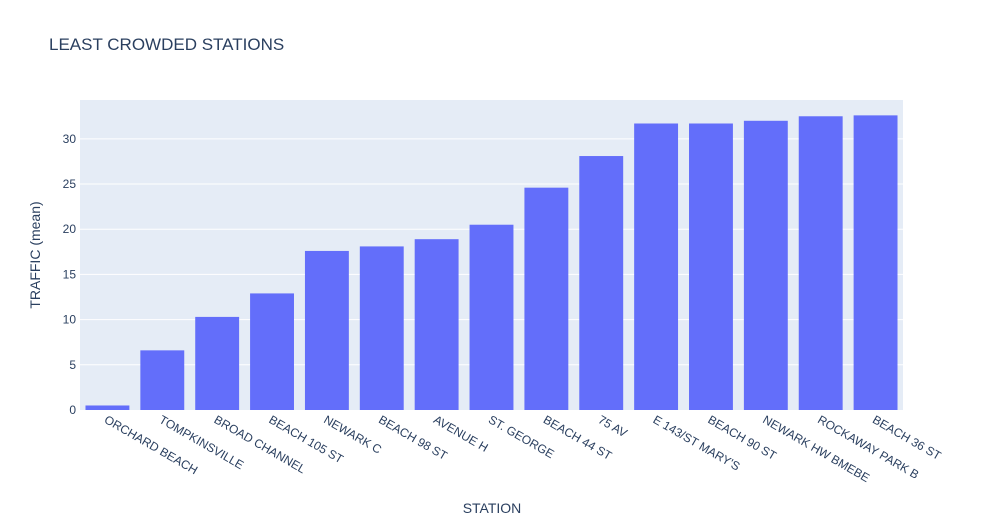  What do you see at coordinates (70, 184) in the screenshot?
I see `y-tick-label: 25` at bounding box center [70, 184].